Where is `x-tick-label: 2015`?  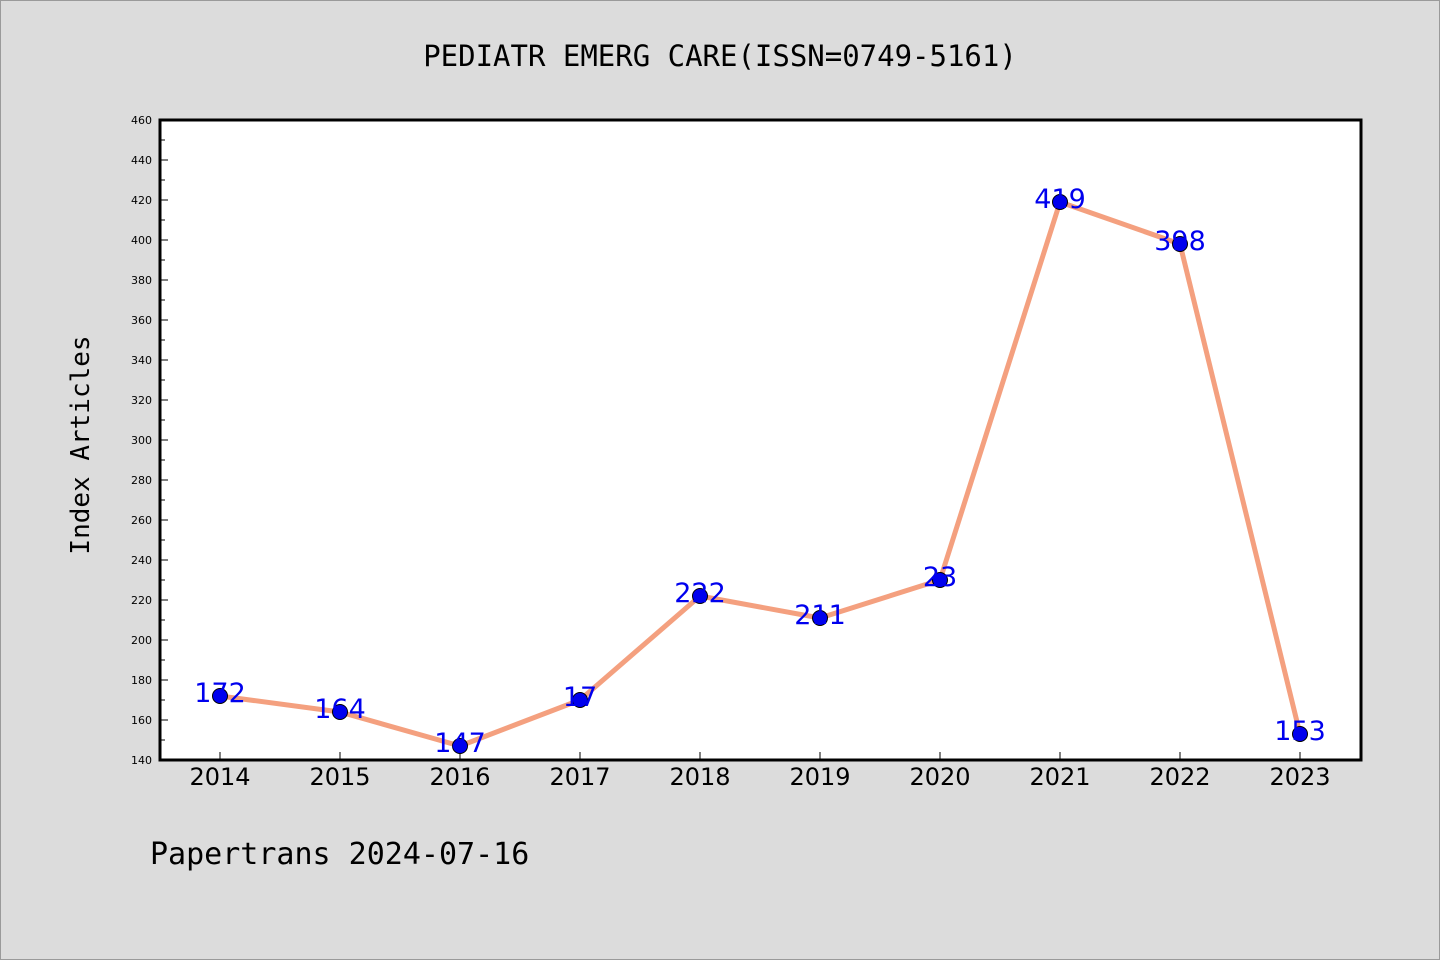
x-tick-label: 2015 is located at coordinates (339, 777).